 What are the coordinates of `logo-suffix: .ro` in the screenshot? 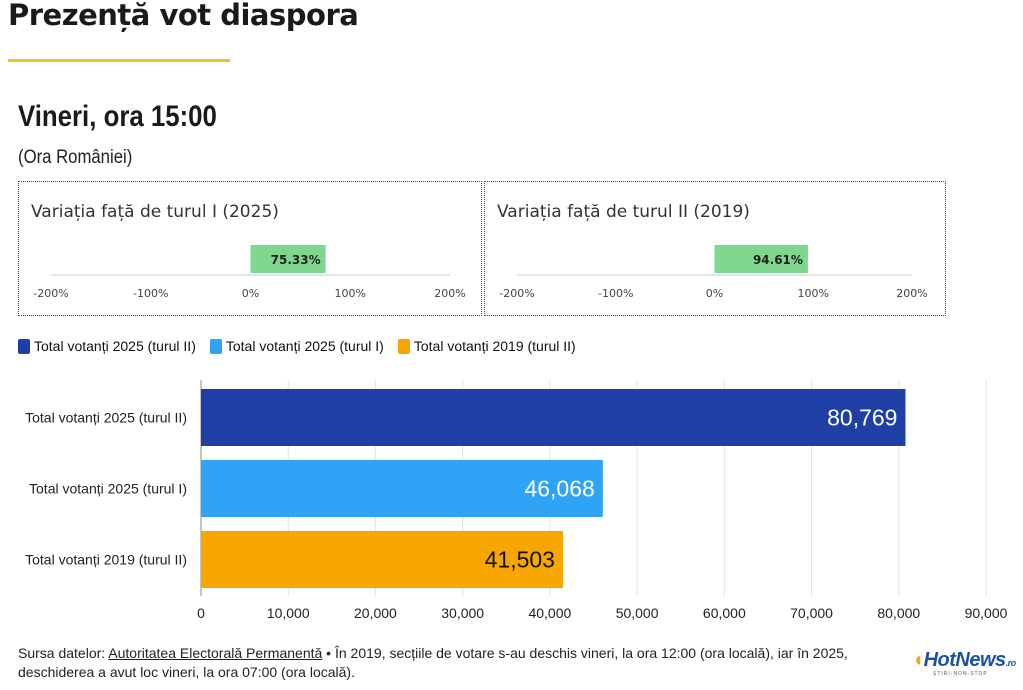 It's located at (1011, 663).